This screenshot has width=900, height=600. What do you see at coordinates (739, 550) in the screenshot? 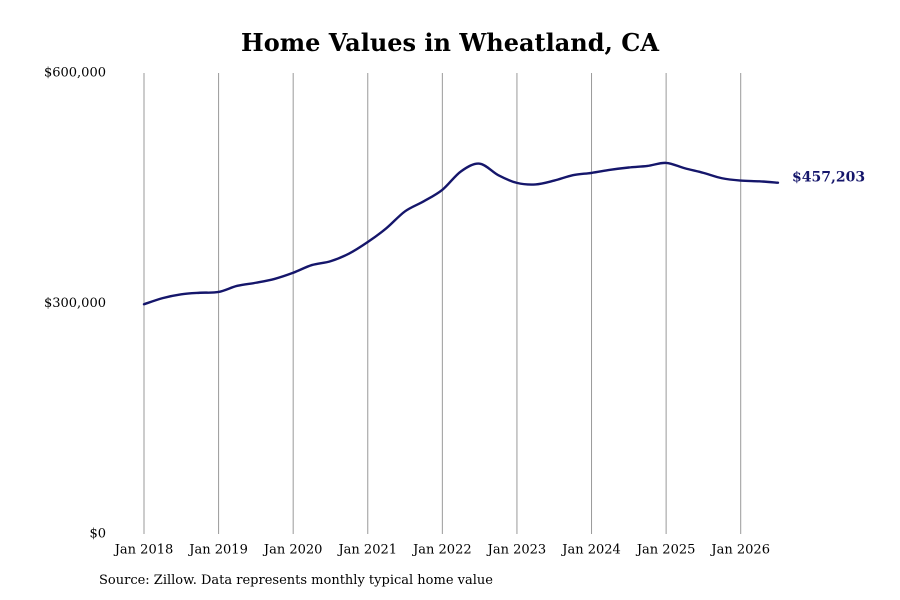
I see `x-tick-label: Jan 2026` at bounding box center [739, 550].